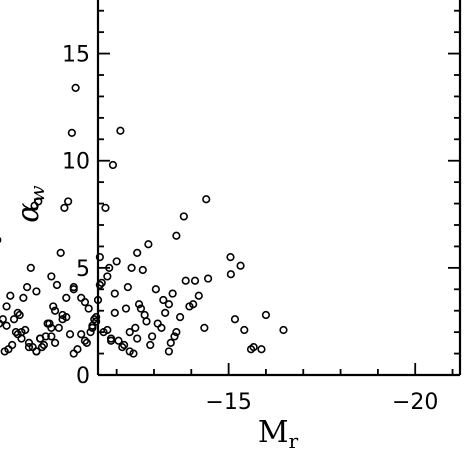  I want to click on y-axis-label: α, so click(28, 212).